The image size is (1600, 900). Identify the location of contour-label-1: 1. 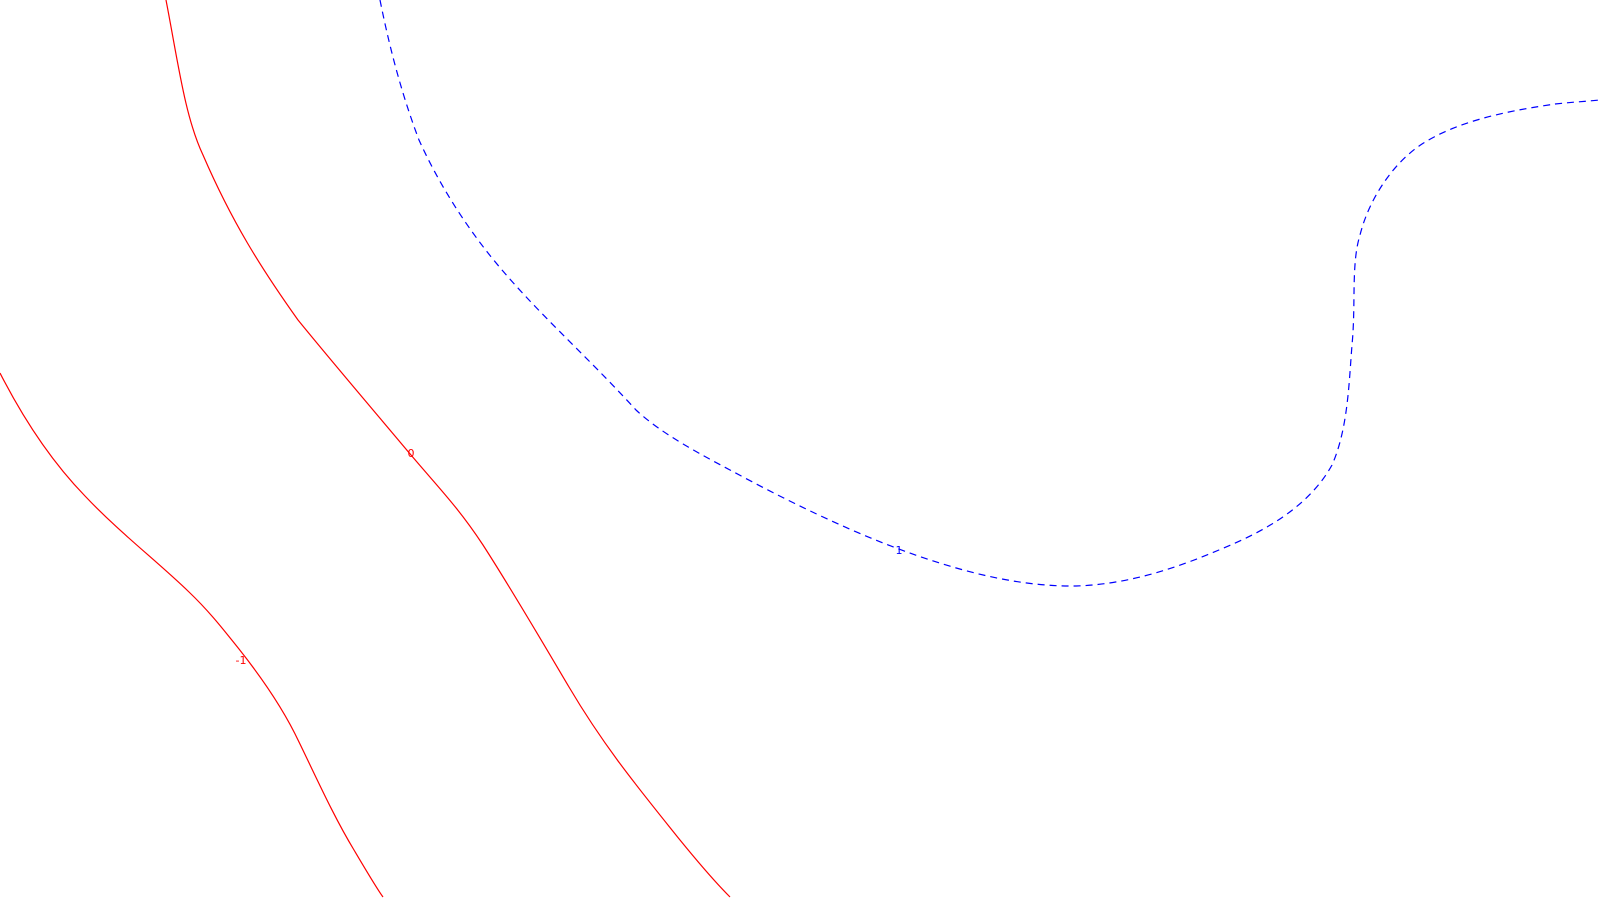
(899, 550).